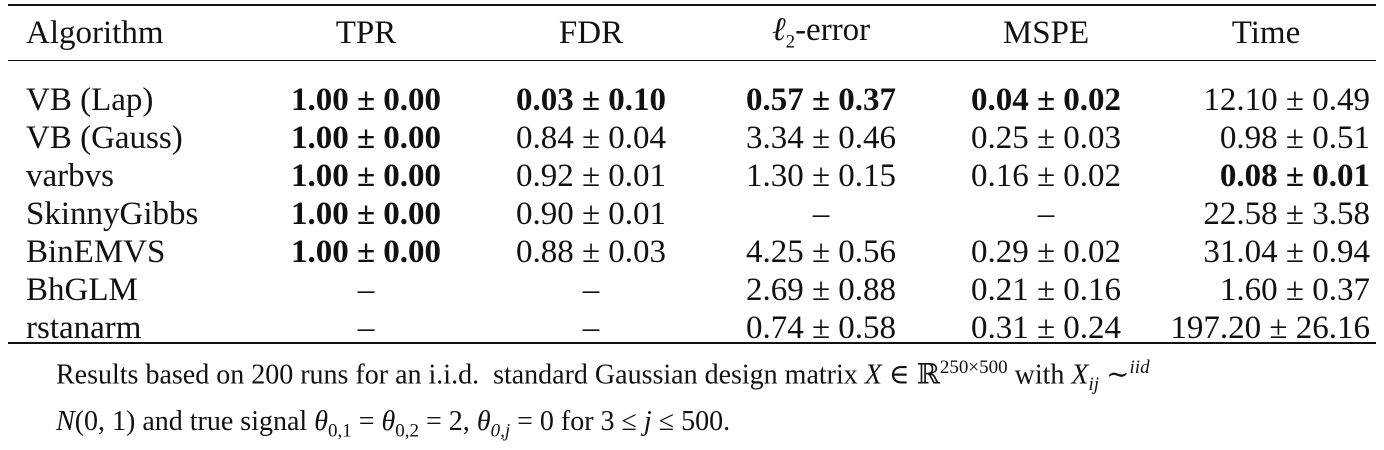 The image size is (1384, 450). Describe the element at coordinates (1046, 289) in the screenshot. I see `cell-mspe: 0.21 ± 0.16` at that location.